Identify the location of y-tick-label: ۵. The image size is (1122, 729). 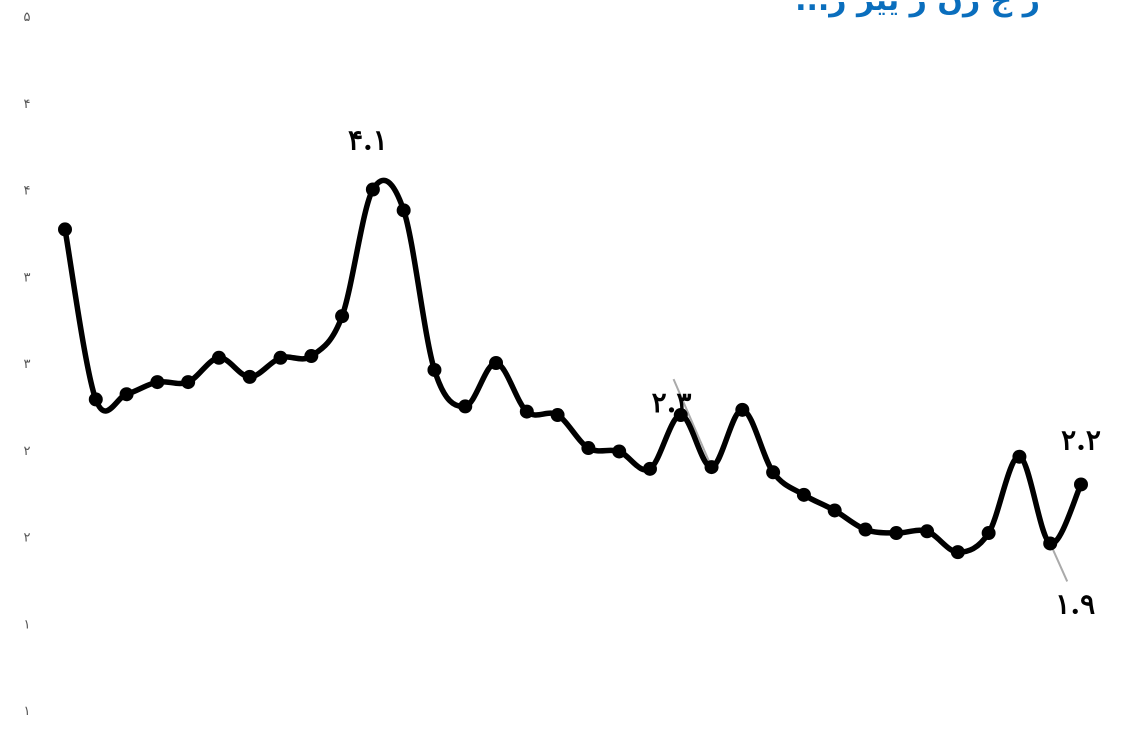
(27, 17).